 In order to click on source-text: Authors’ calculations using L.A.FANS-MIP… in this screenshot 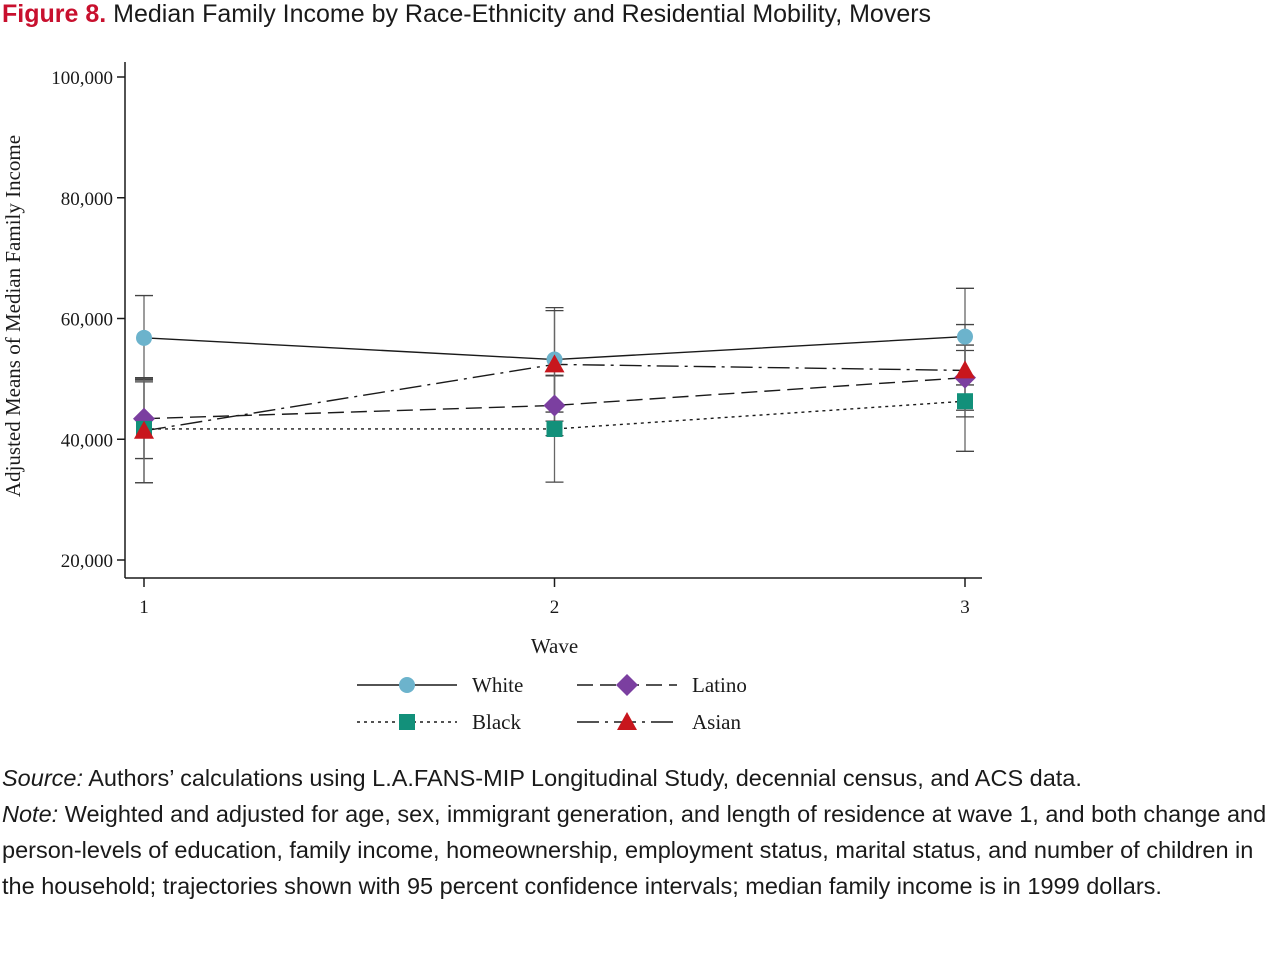, I will do `click(582, 778)`.